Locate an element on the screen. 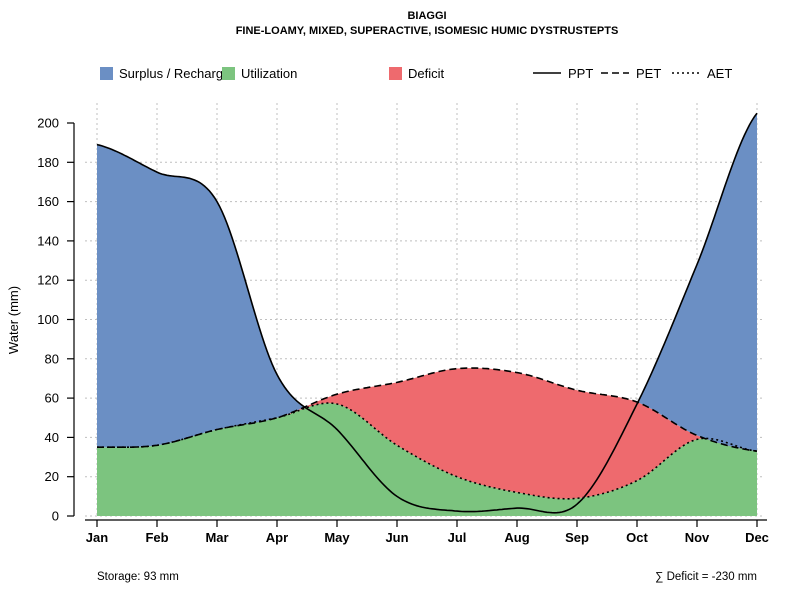 The image size is (800, 605). month-label: Dec is located at coordinates (757, 537).